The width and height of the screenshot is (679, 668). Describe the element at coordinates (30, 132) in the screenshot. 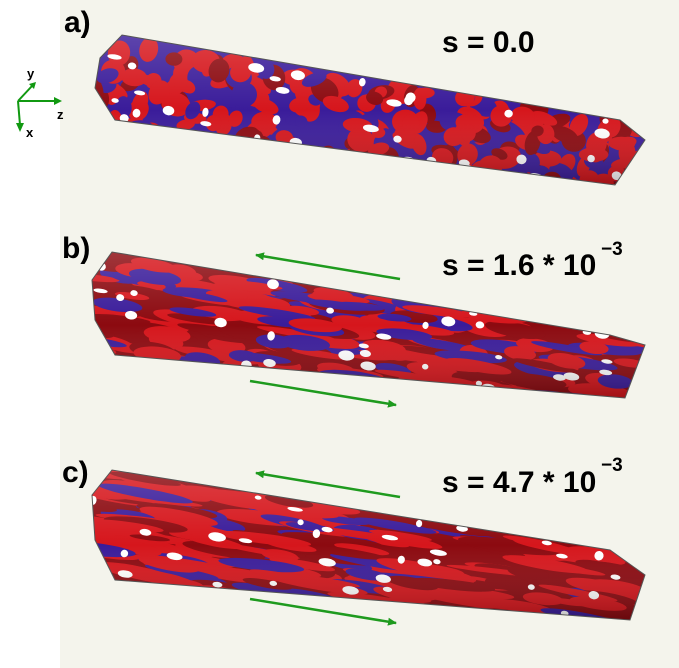

I see `x-axis-label: x` at that location.